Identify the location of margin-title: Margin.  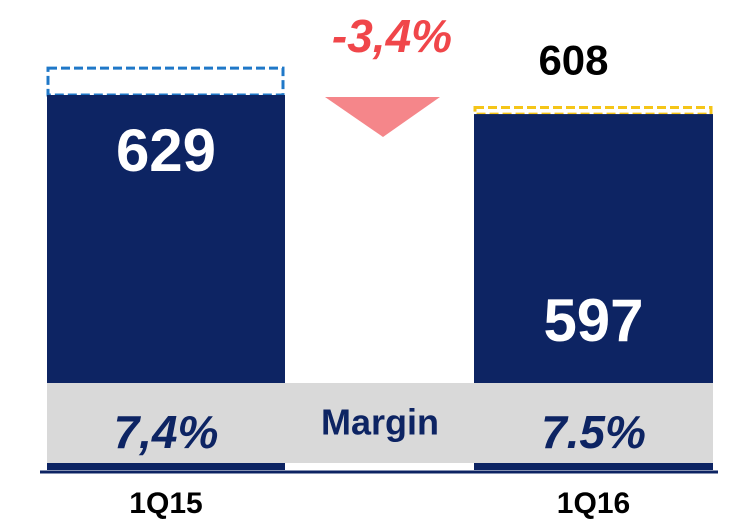
(380, 422).